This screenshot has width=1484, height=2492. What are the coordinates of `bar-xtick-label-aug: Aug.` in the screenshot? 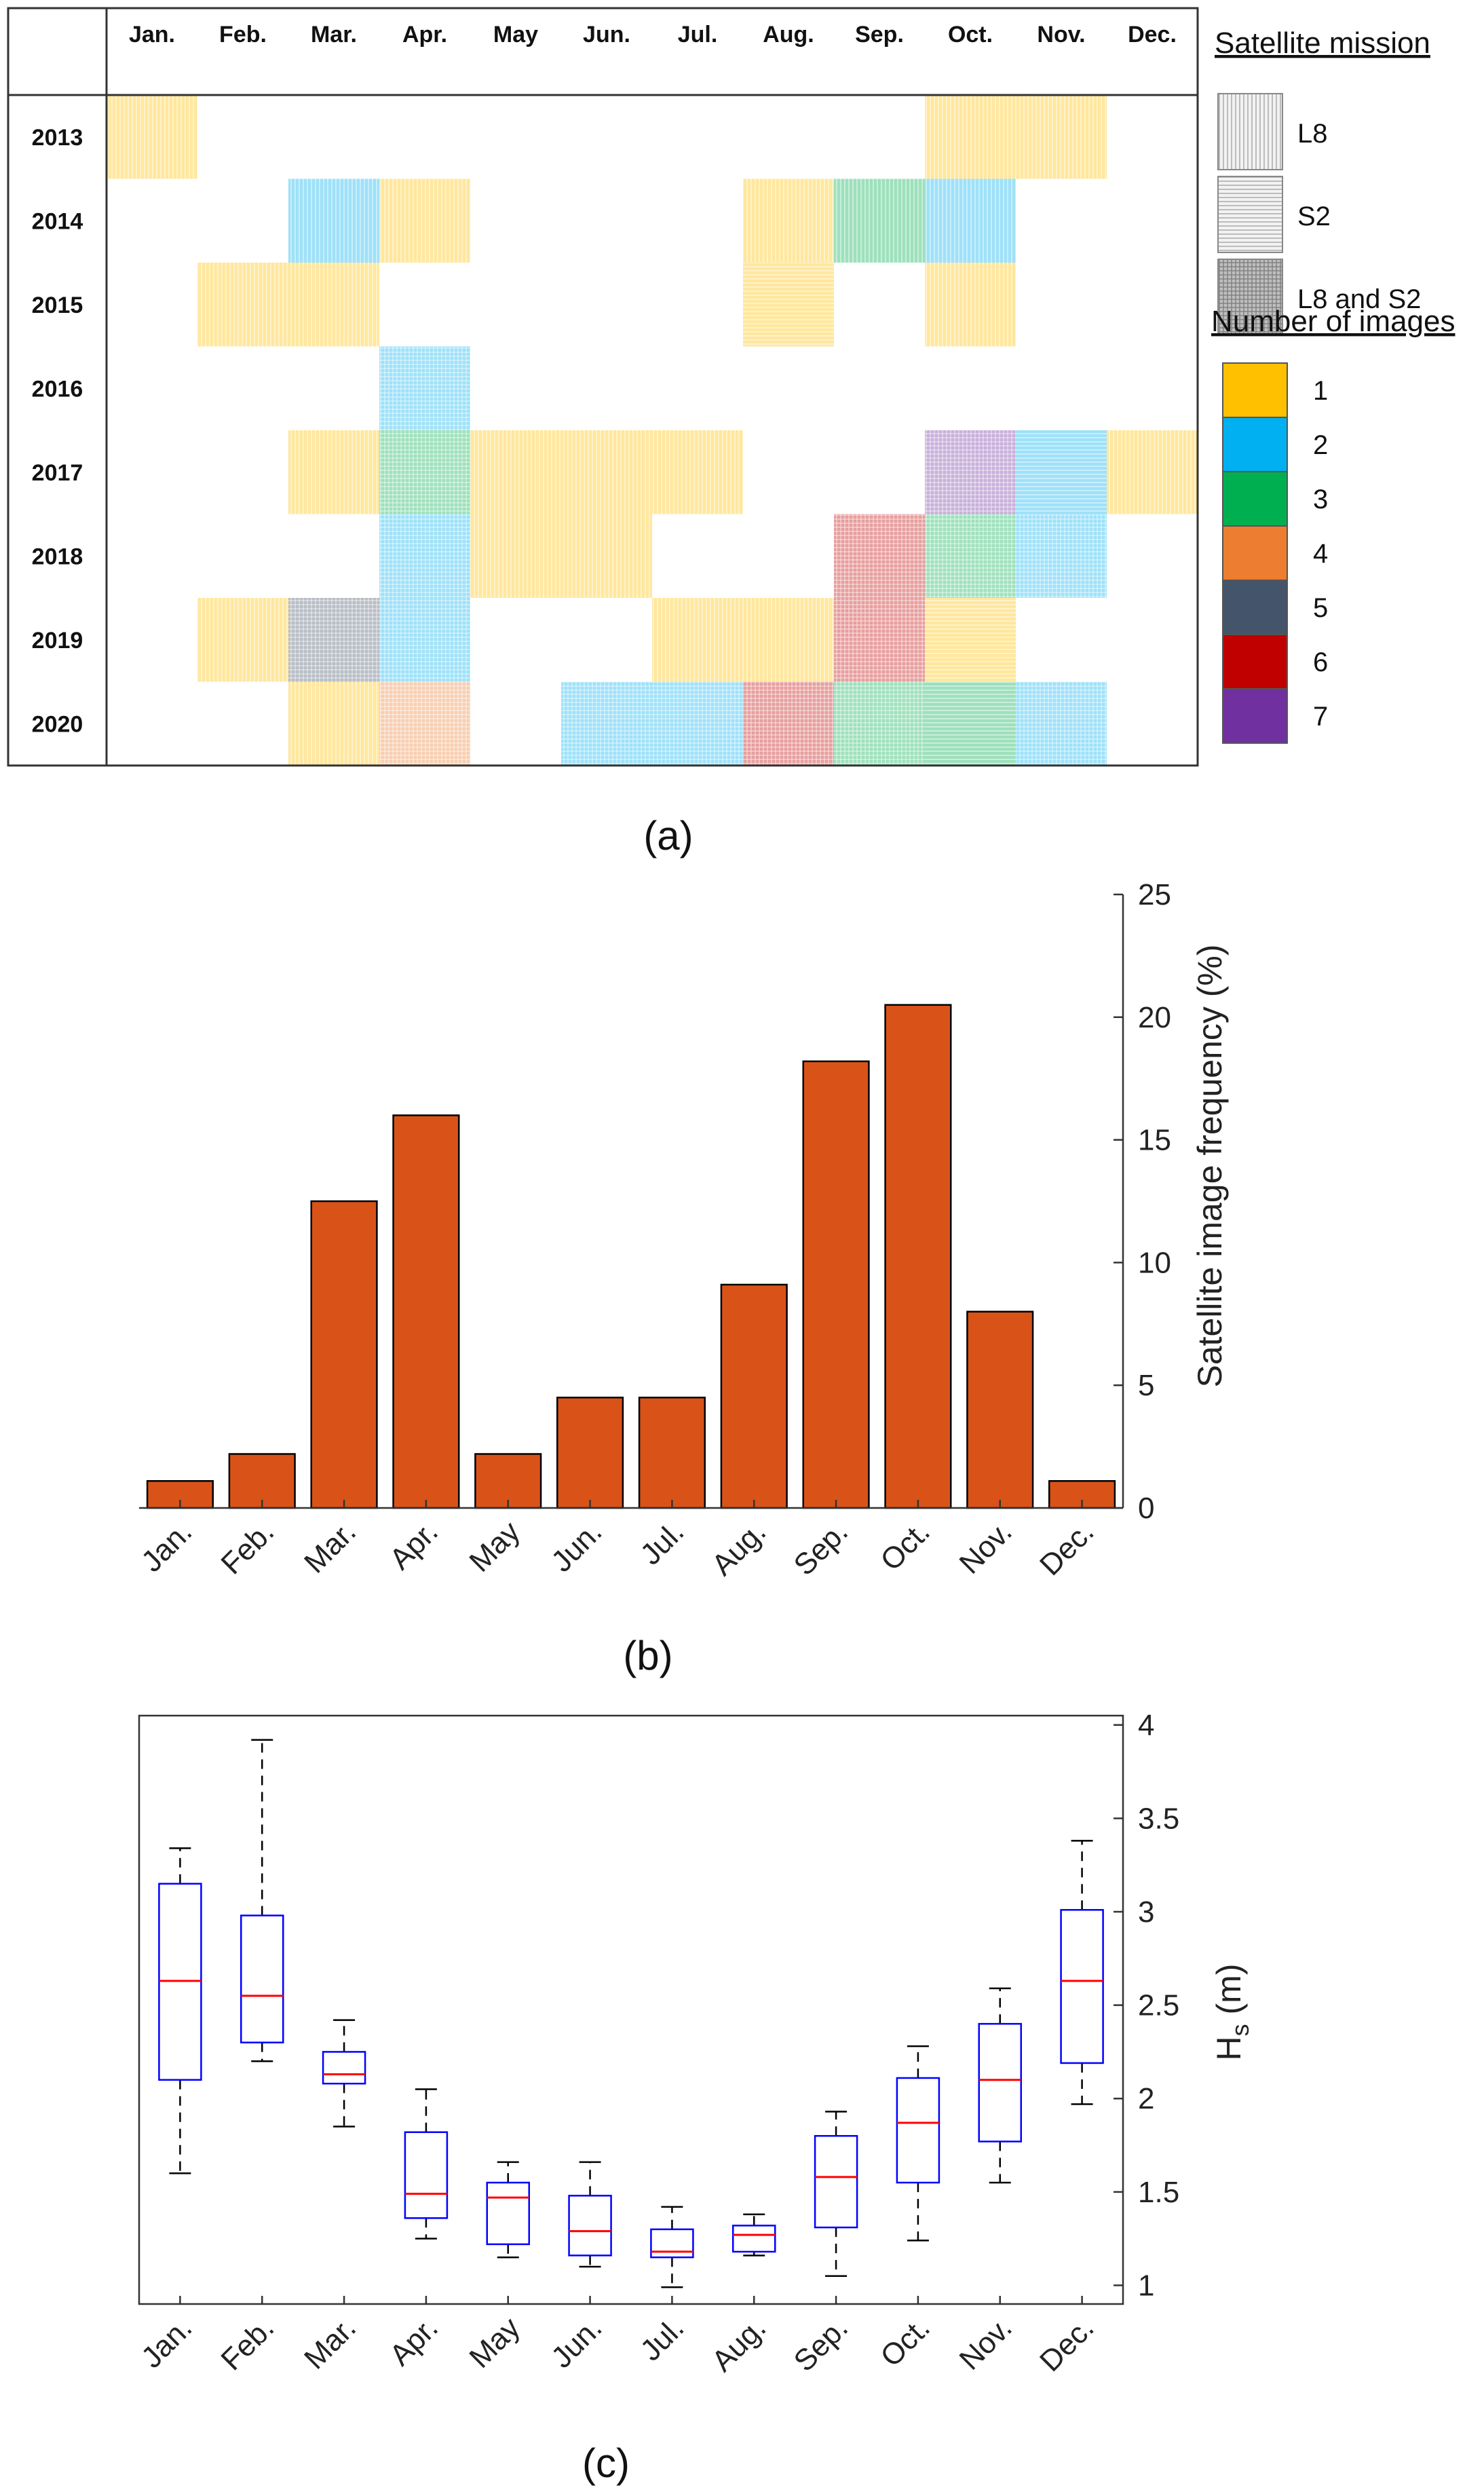 It's located at (739, 1548).